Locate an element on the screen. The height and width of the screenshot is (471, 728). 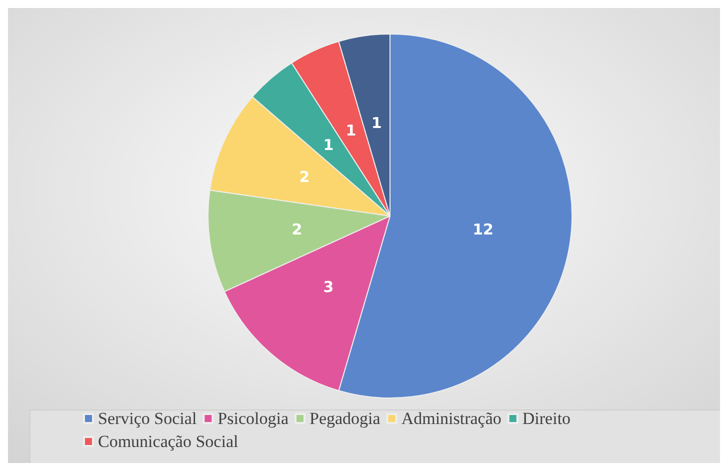
data-label: 3 is located at coordinates (328, 287).